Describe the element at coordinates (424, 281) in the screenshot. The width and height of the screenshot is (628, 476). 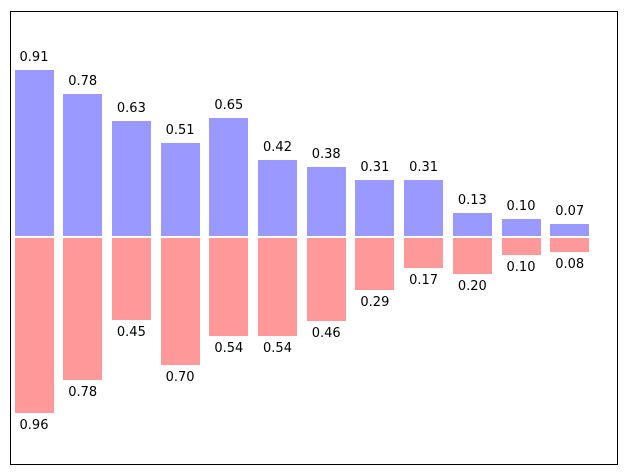
I see `bar-lower-value-label: 0.17` at that location.